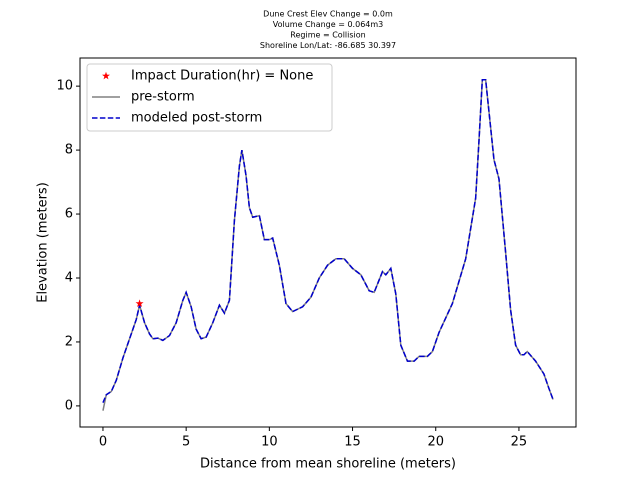 This screenshot has width=640, height=480. I want to click on y-tick-label: 4, so click(69, 277).